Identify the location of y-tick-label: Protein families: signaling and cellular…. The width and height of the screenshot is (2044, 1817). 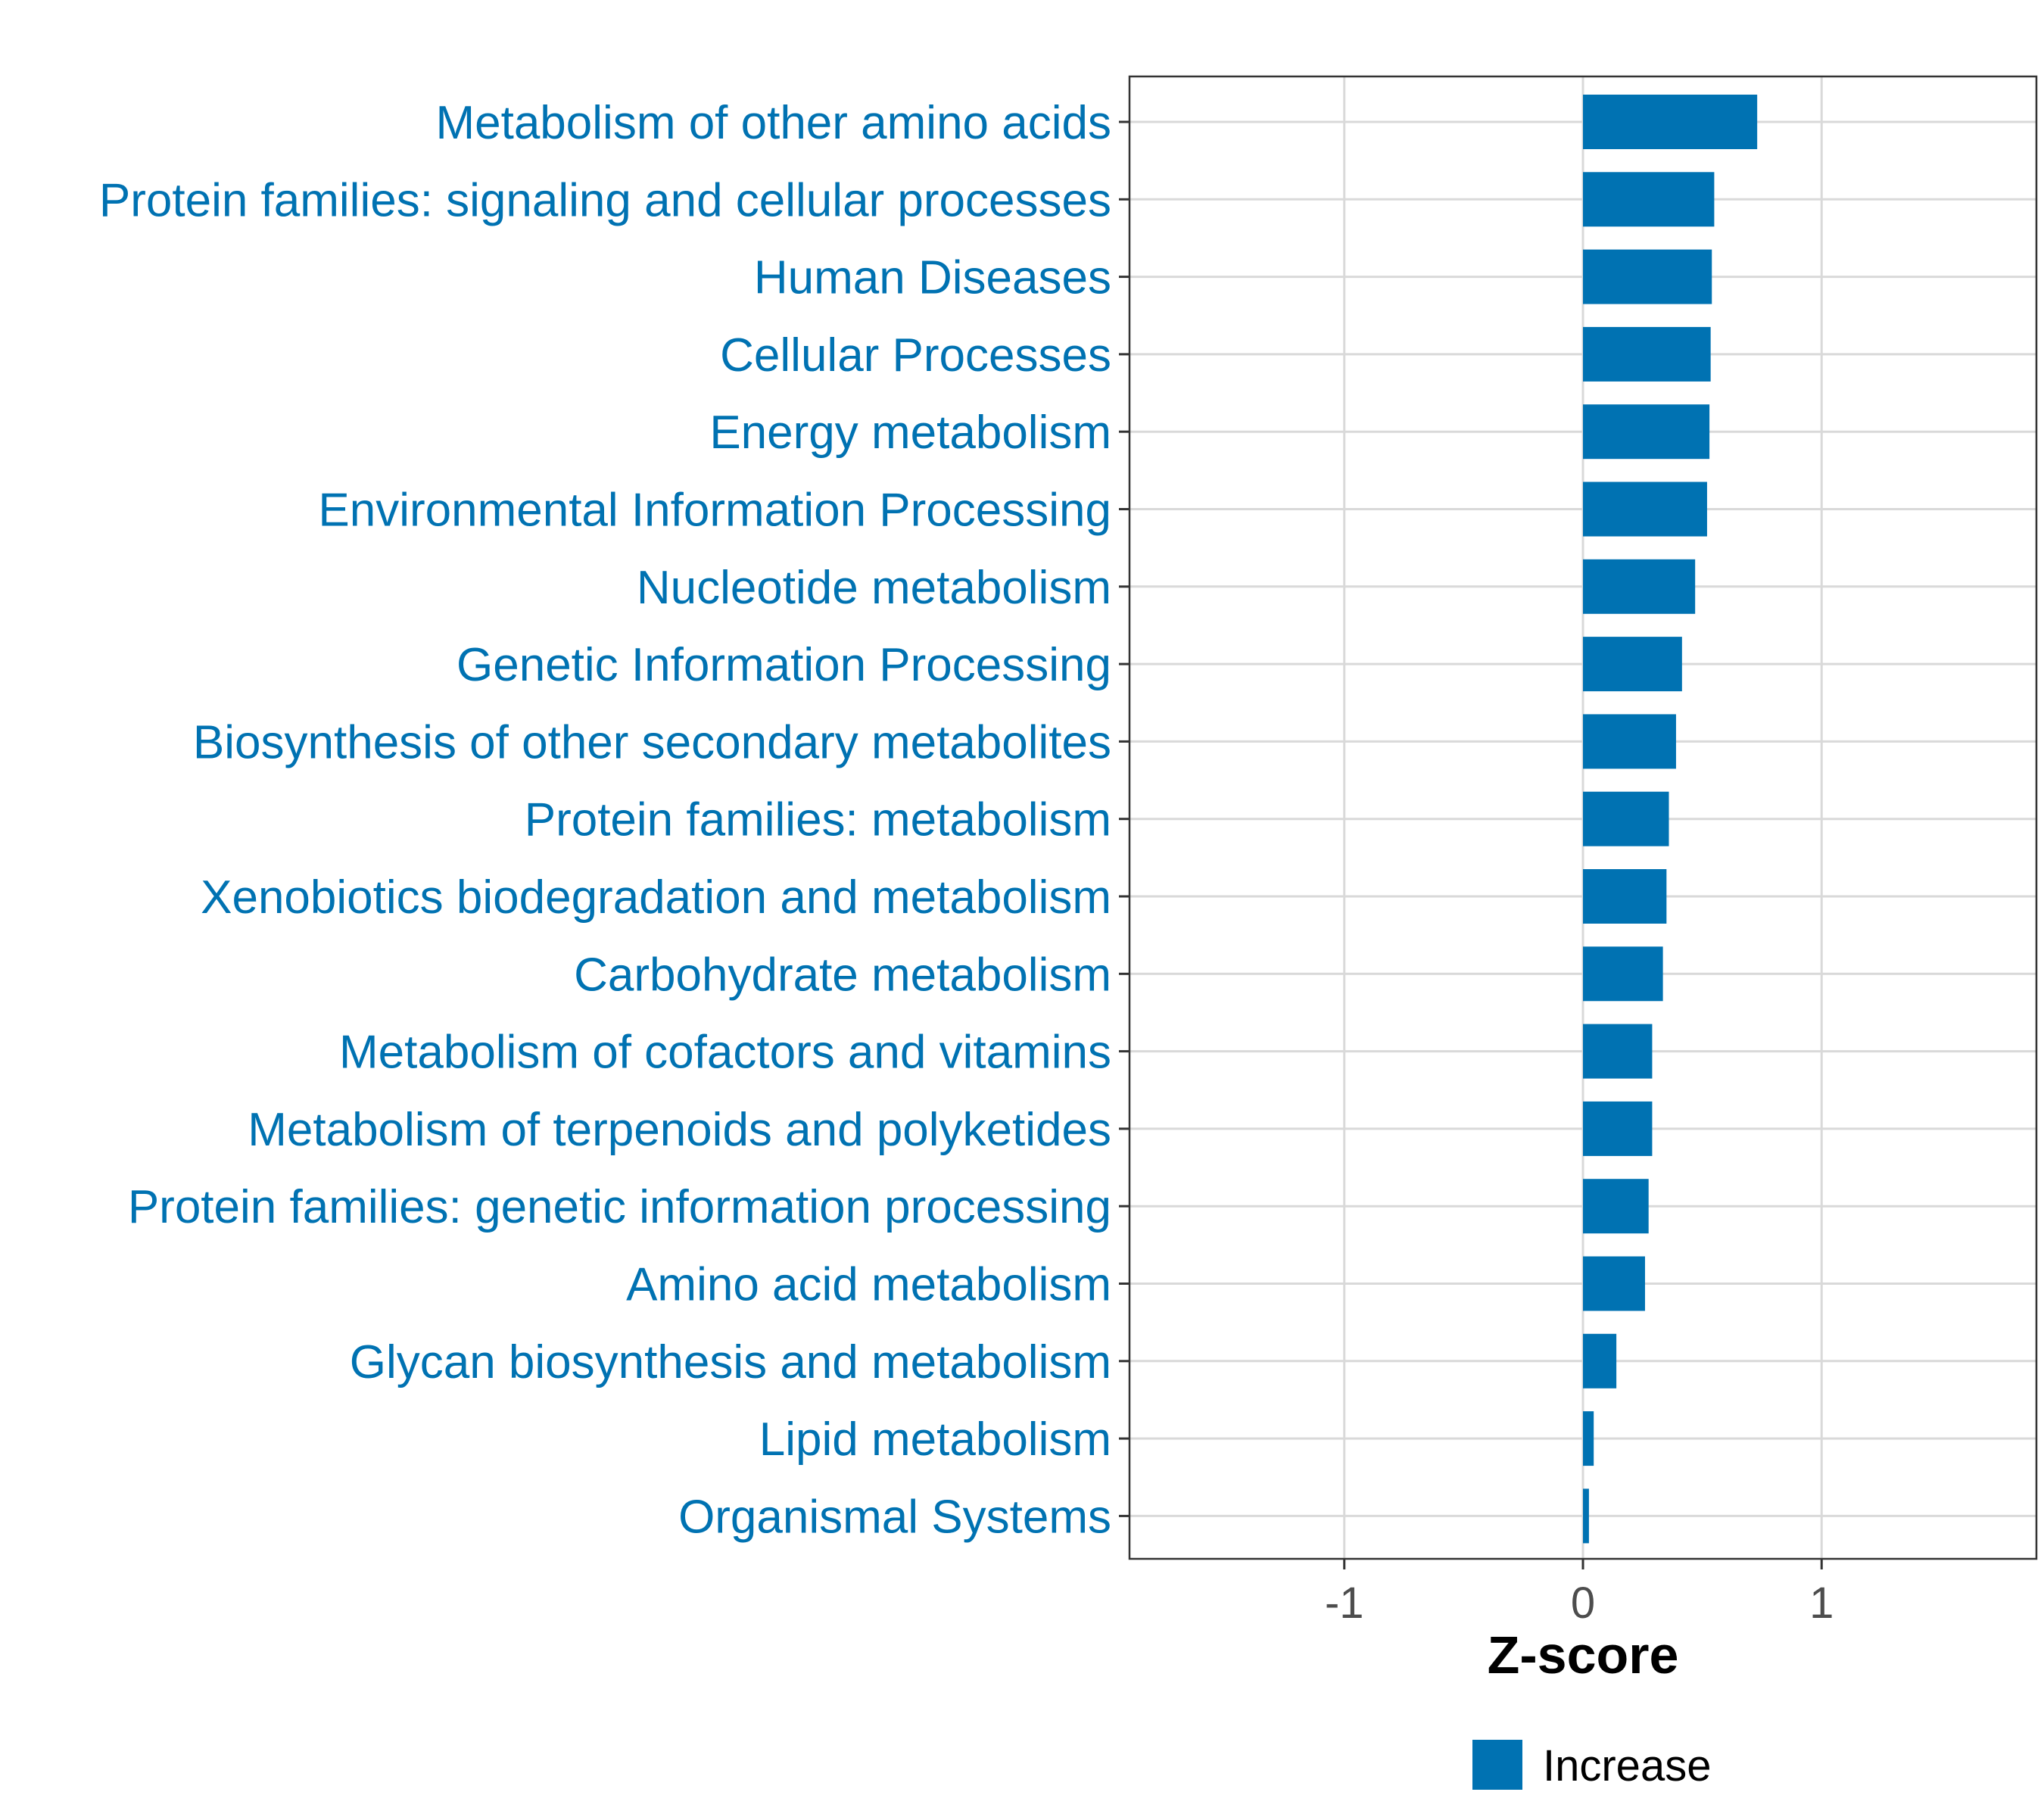
(605, 200).